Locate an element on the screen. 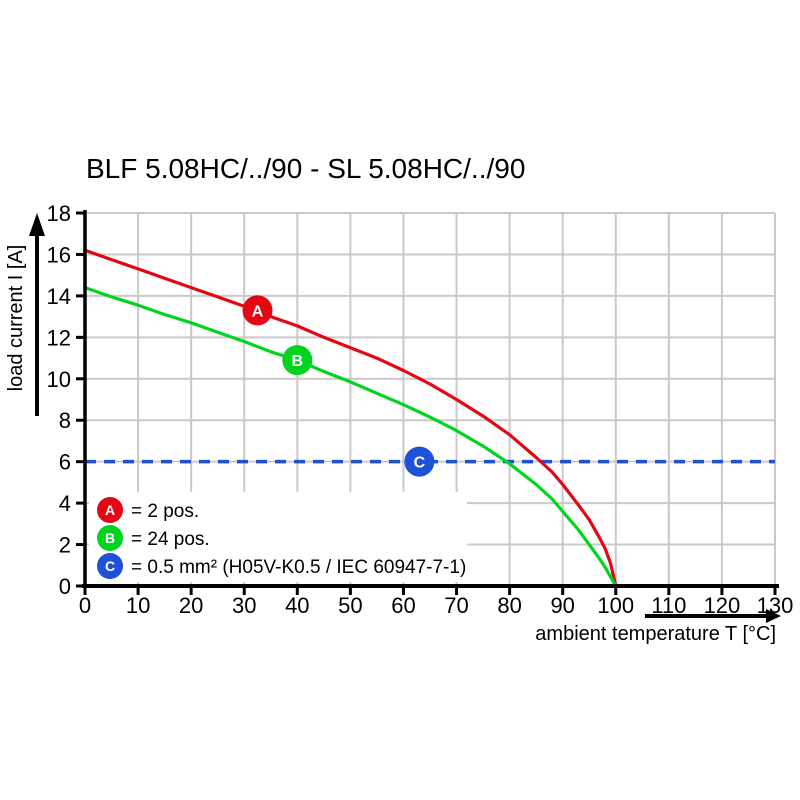  legend-marker-letter-A: A is located at coordinates (110, 510).